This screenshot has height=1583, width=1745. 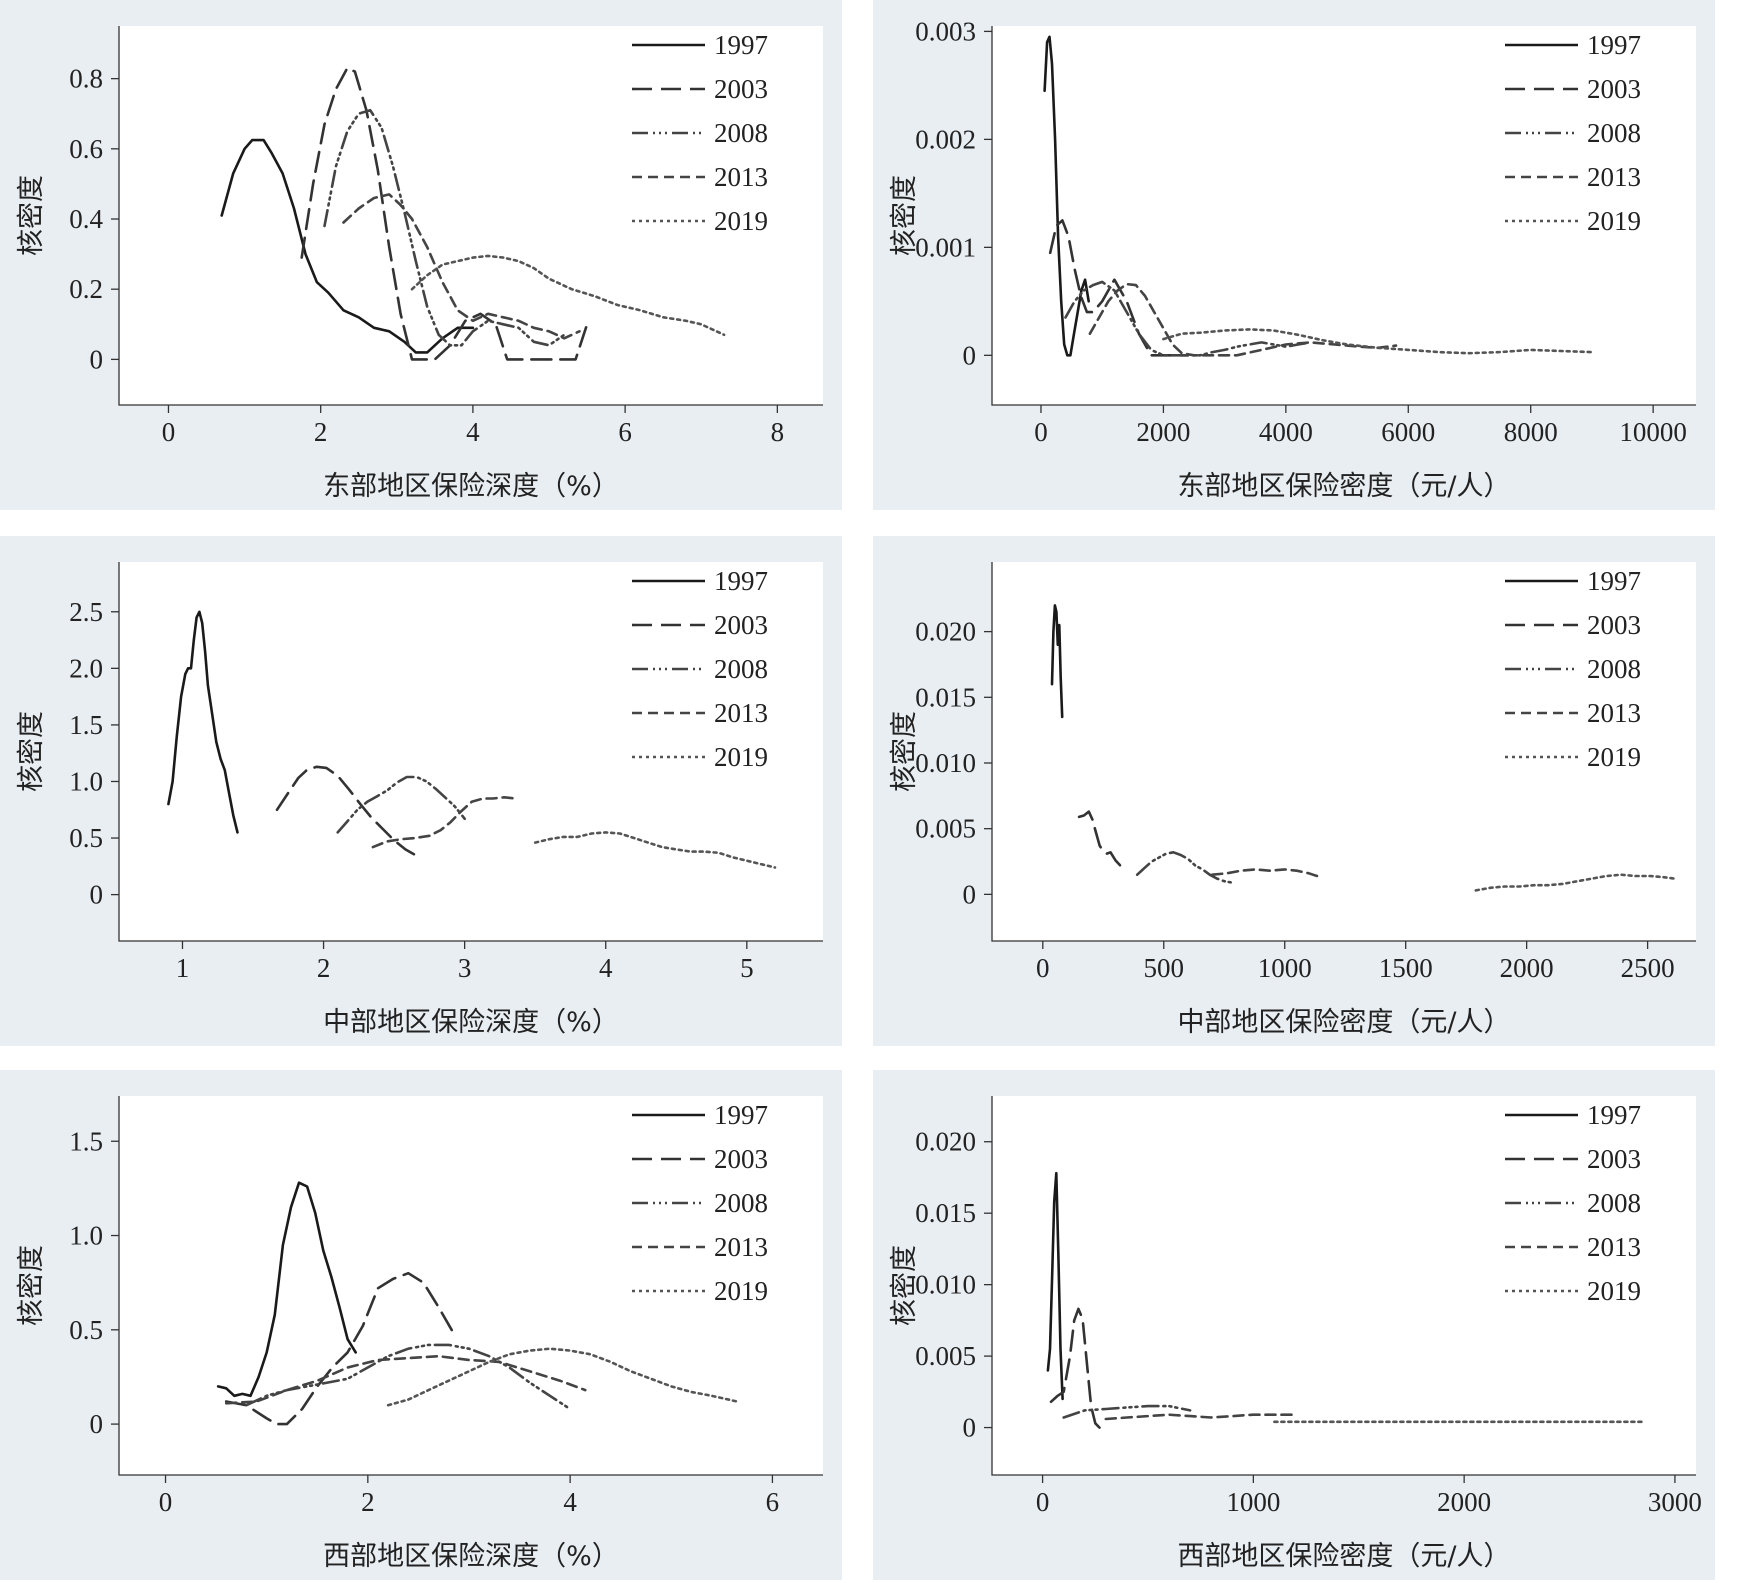 What do you see at coordinates (1286, 432) in the screenshot?
I see `x-tick-label: 4000` at bounding box center [1286, 432].